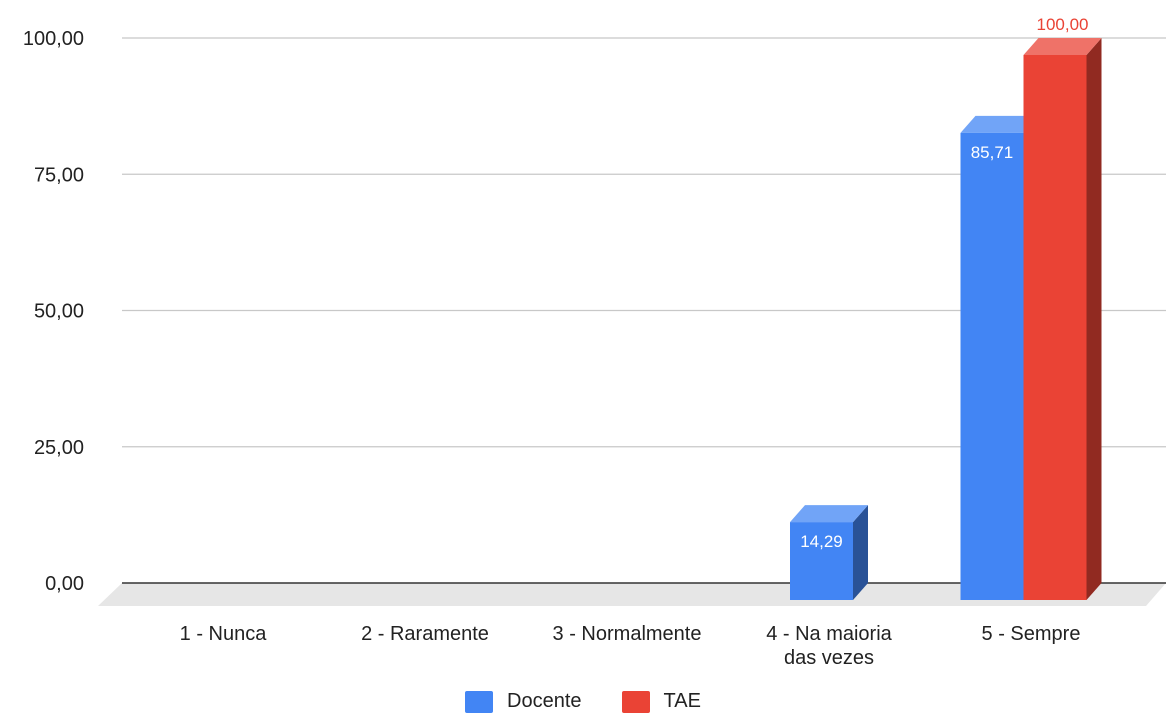 This screenshot has height=719, width=1166. I want to click on data-label: 14,29, so click(821, 541).